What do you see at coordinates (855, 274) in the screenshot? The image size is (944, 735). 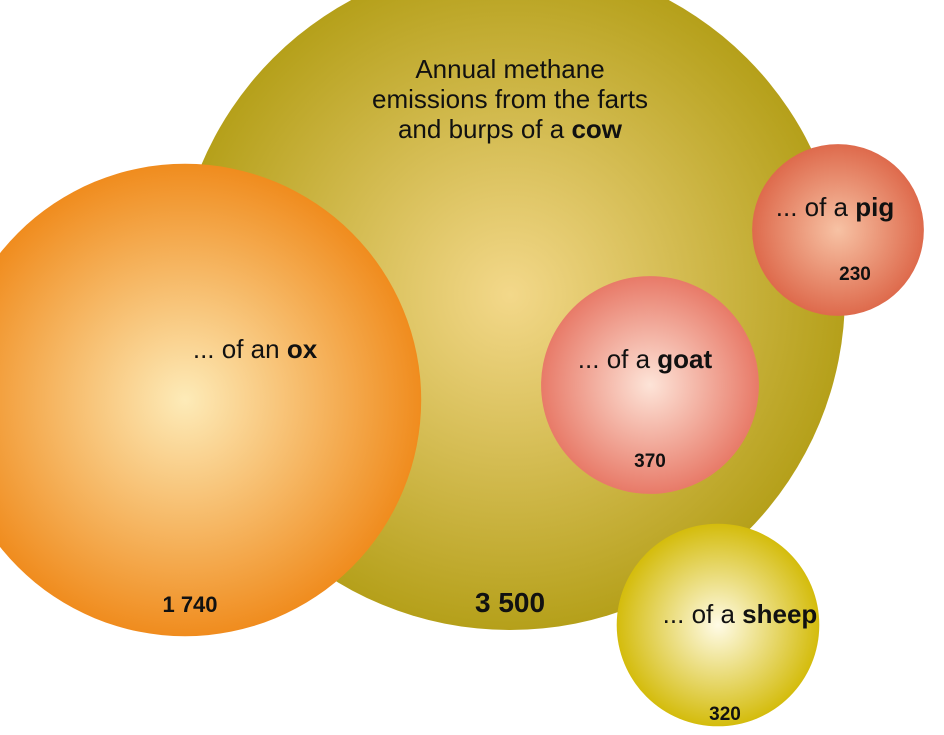 I see `value-label: 230` at bounding box center [855, 274].